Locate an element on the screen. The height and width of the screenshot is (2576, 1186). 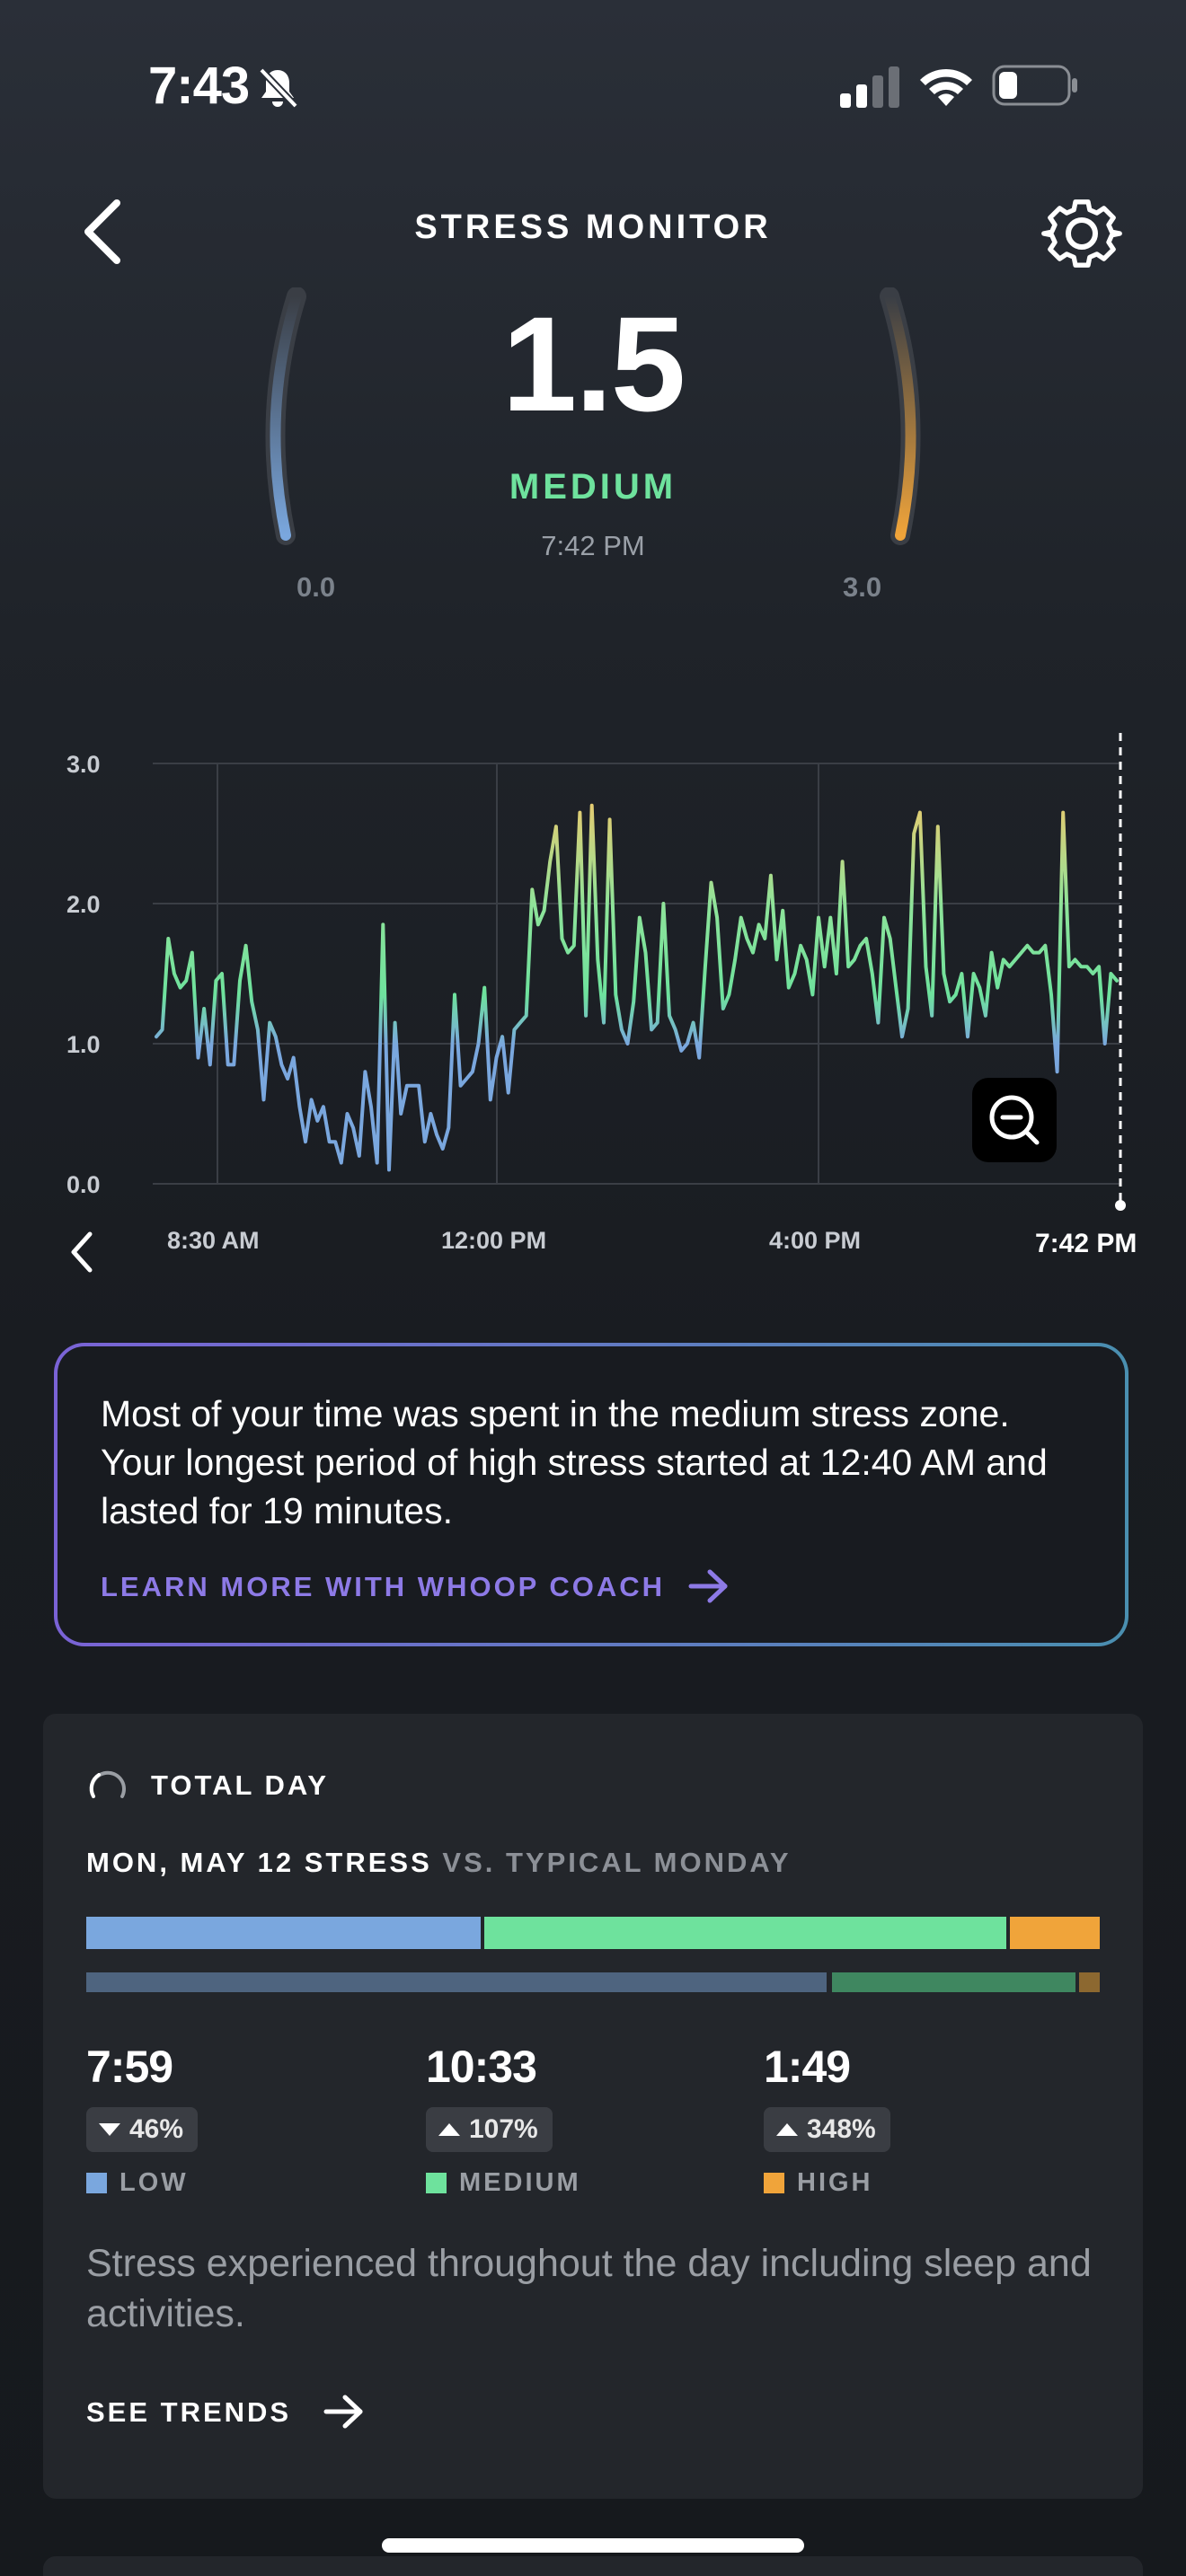
x-tick-label: 8:30 AM is located at coordinates (213, 1240).